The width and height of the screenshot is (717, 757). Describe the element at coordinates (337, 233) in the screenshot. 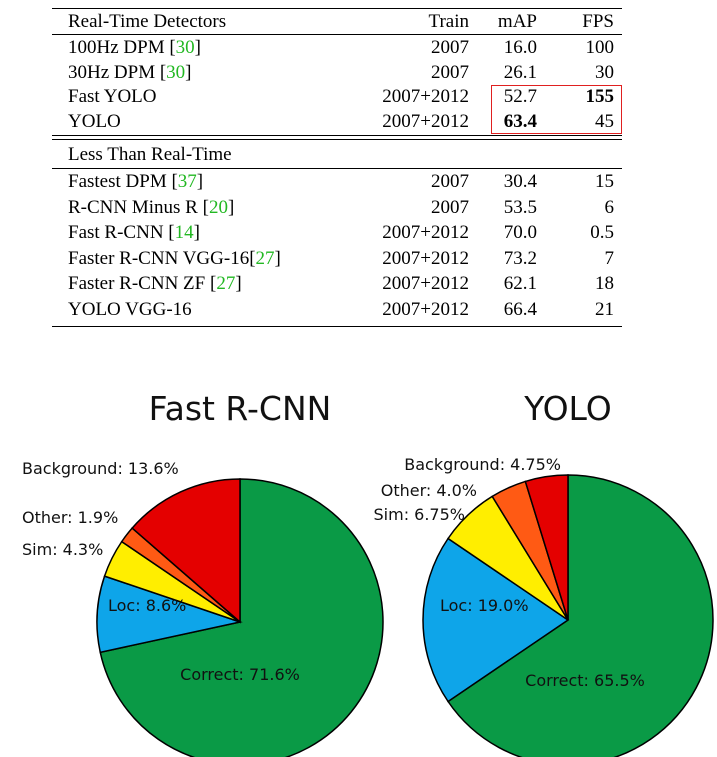

I see `table-row: Fast R-CNN [14] 2007+2012 70.0 0.5` at that location.